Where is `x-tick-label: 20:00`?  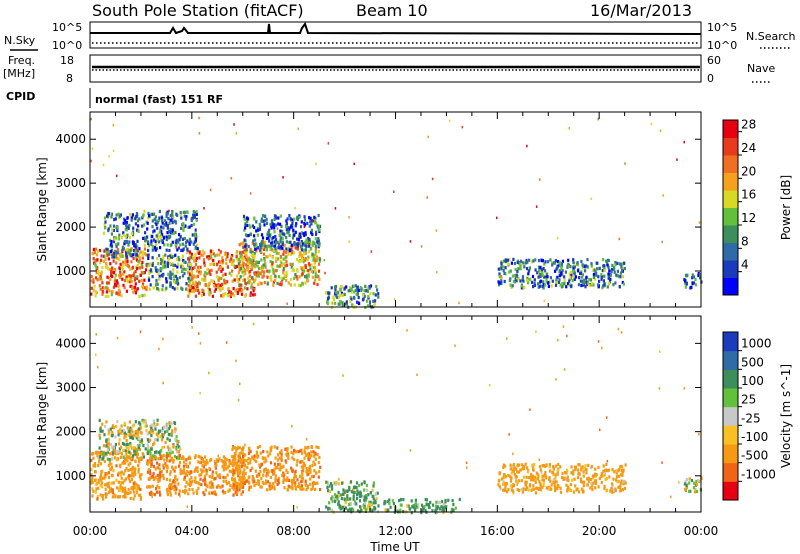
x-tick-label: 20:00 is located at coordinates (599, 531).